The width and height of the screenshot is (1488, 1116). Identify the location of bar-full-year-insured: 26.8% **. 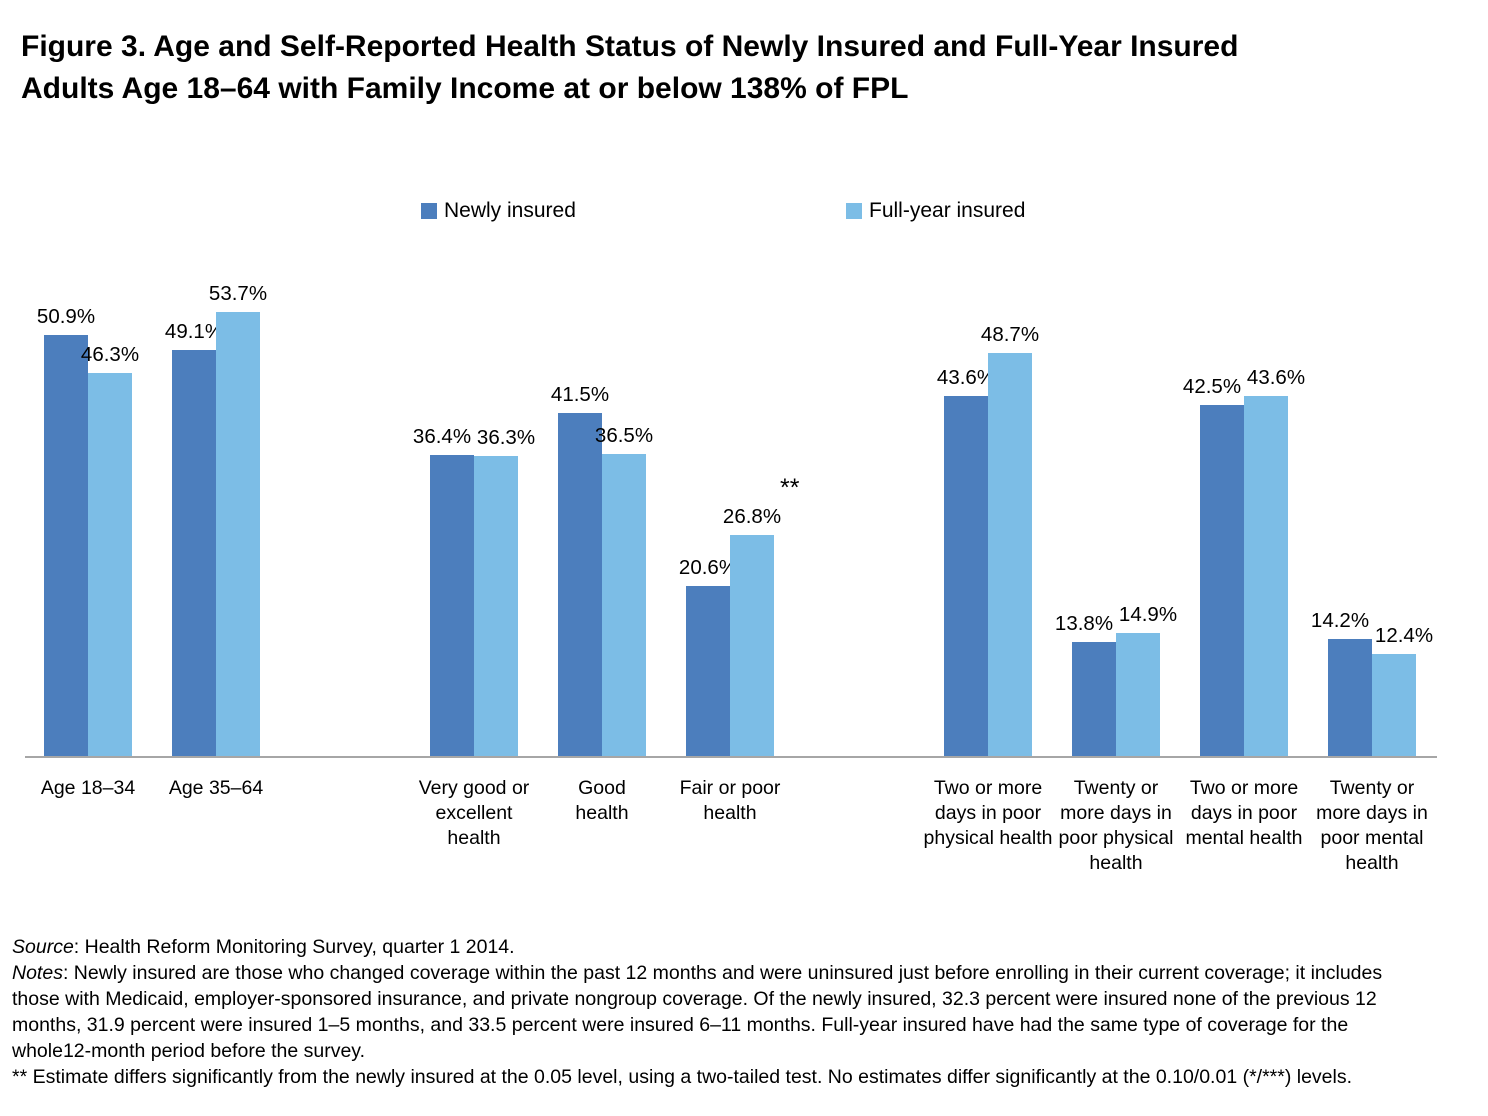
(761, 615).